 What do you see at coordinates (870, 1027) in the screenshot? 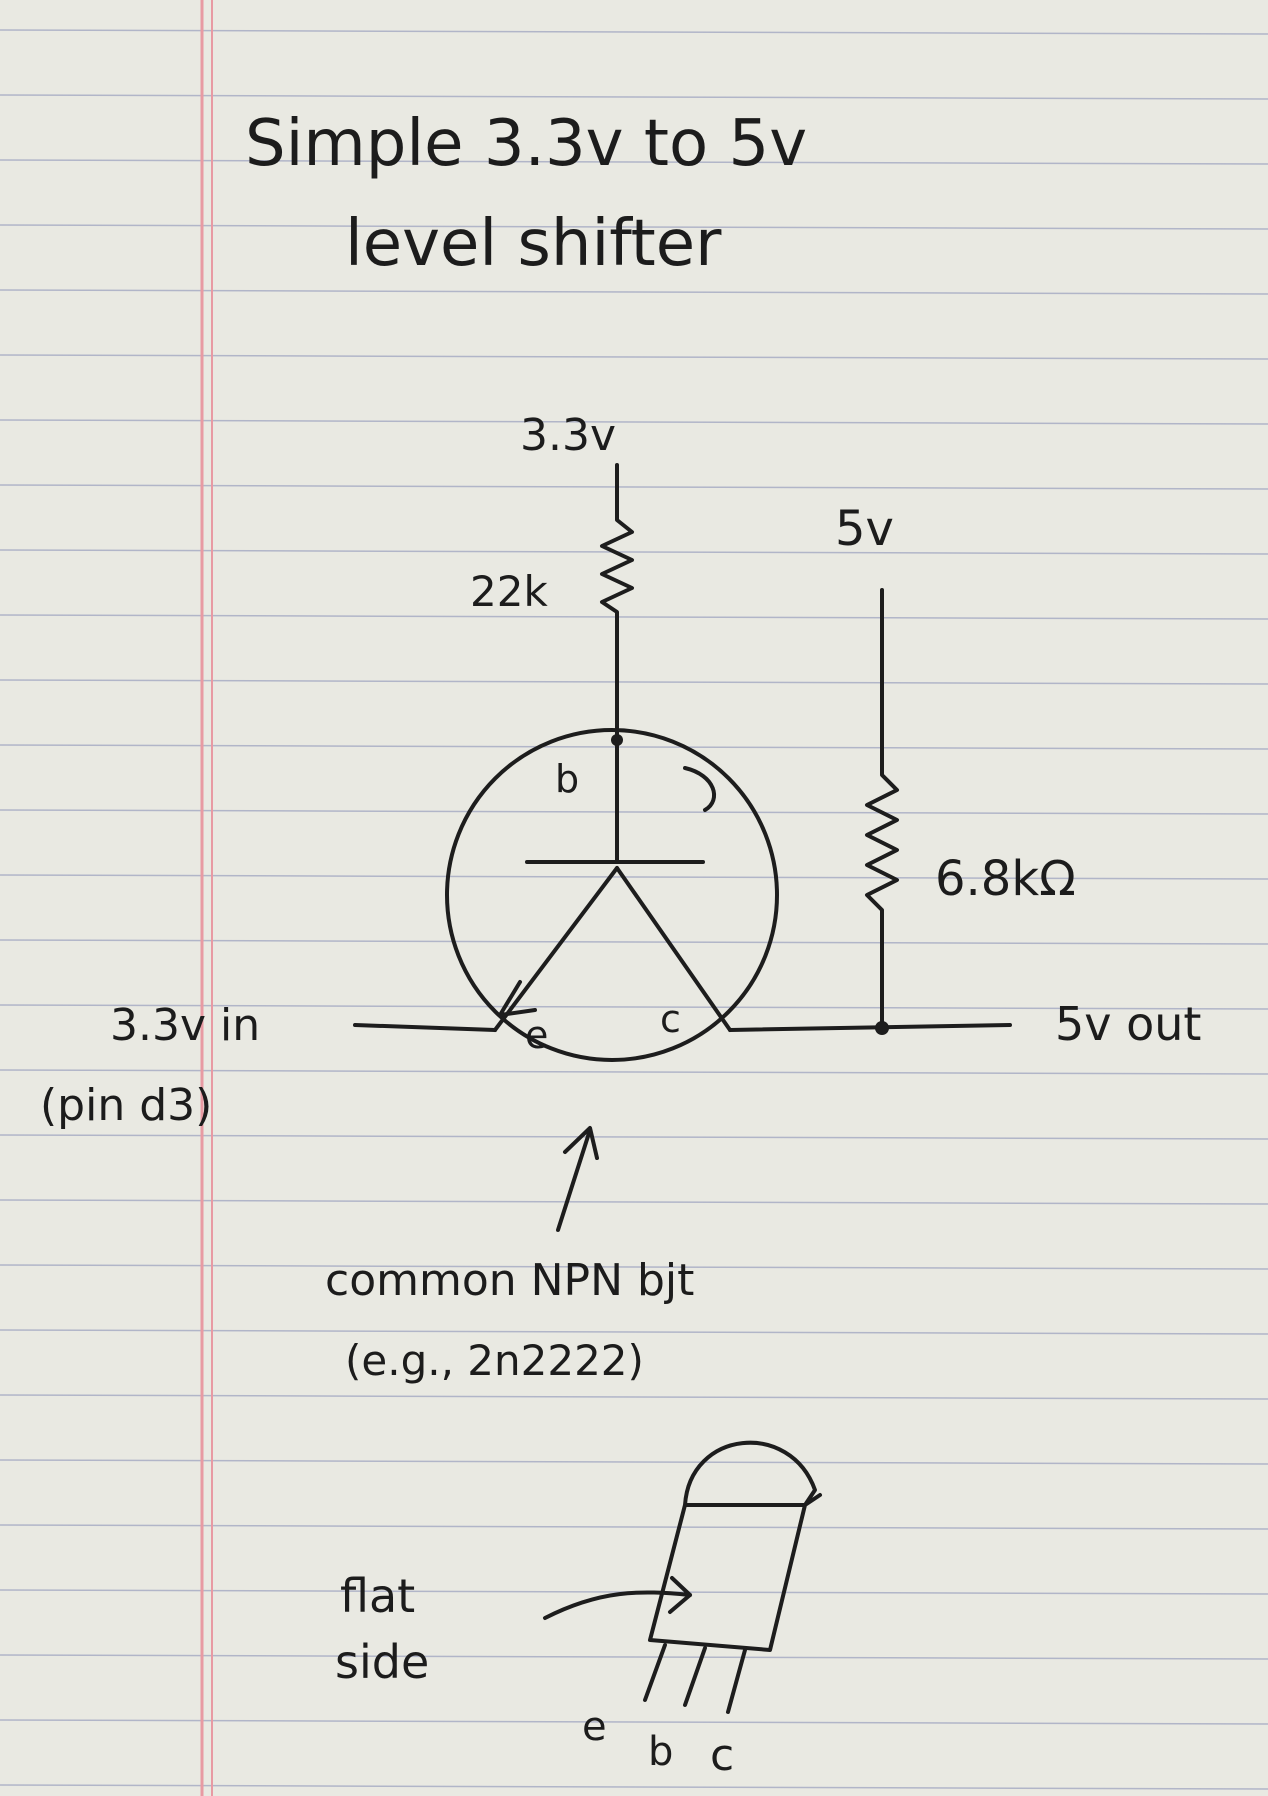
I see `signal-line-right` at bounding box center [870, 1027].